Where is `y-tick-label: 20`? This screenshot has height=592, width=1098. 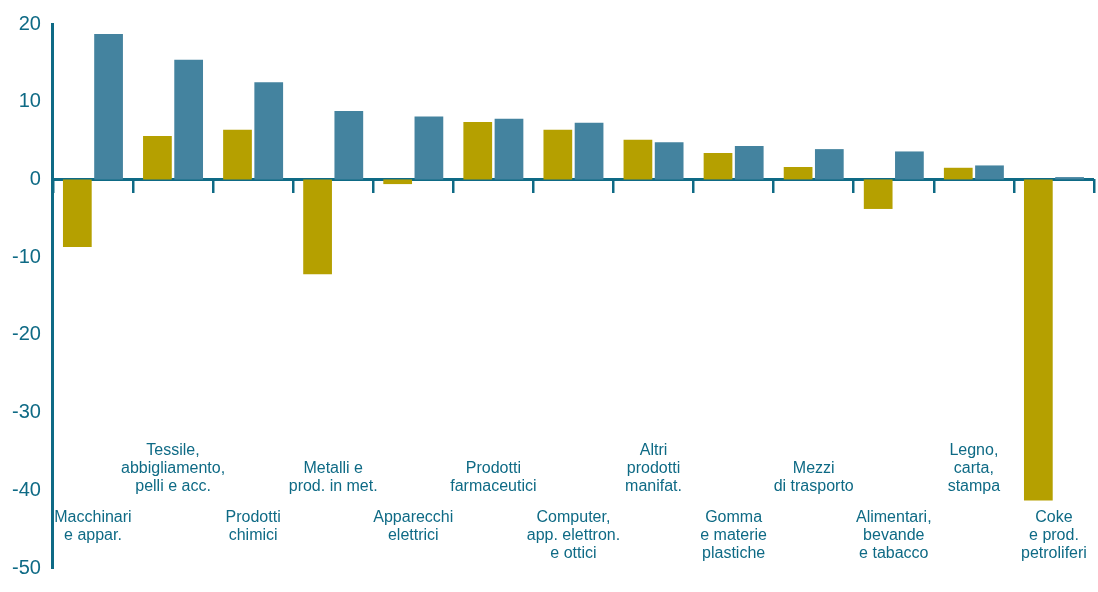
y-tick-label: 20 is located at coordinates (29, 22).